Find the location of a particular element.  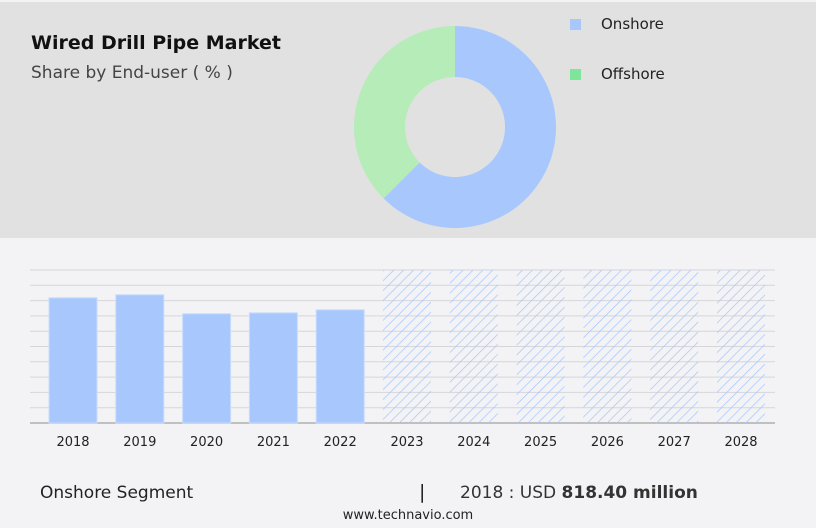

segment-value: 2018 : USD 818.40 million is located at coordinates (579, 493).